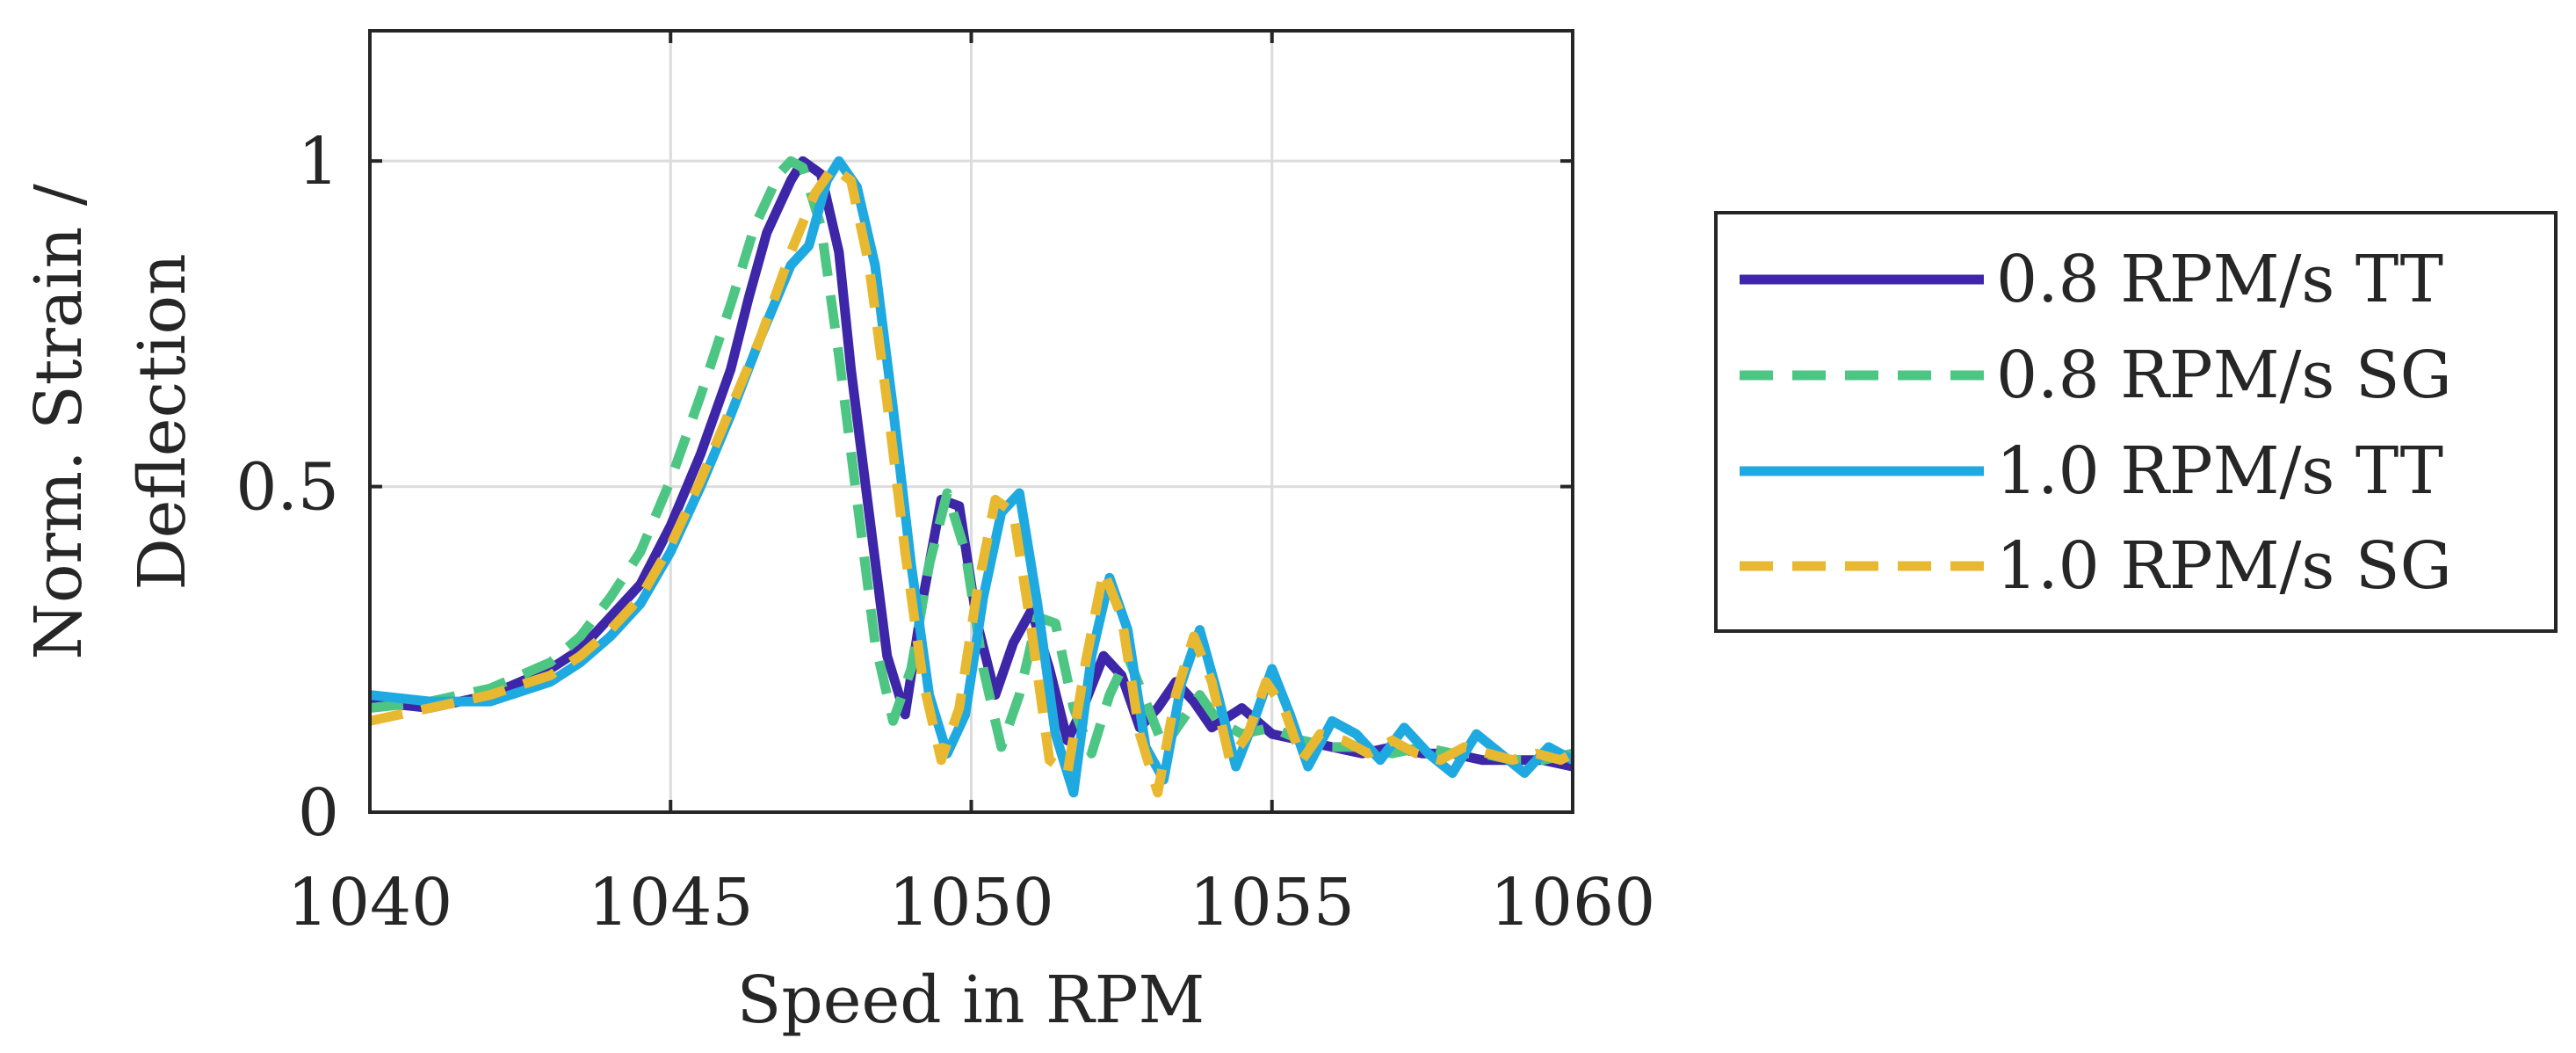  I want to click on y-tick-label: 0.5, so click(287, 488).